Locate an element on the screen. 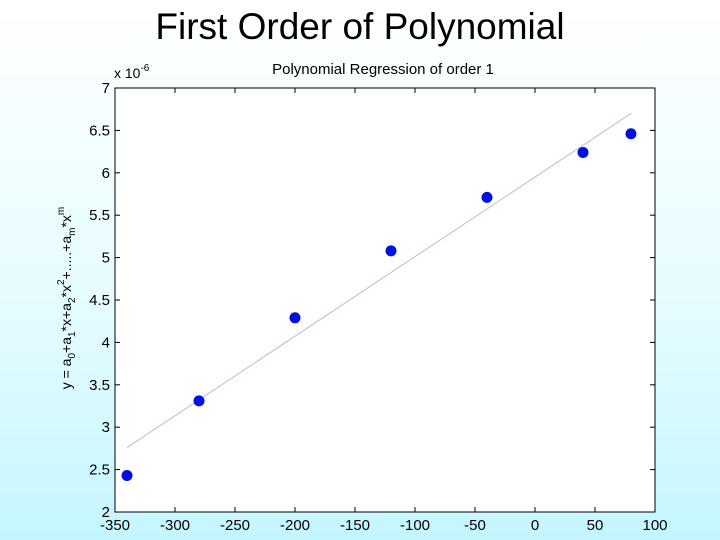 The height and width of the screenshot is (540, 720). x-tick-label: 50 is located at coordinates (595, 525).